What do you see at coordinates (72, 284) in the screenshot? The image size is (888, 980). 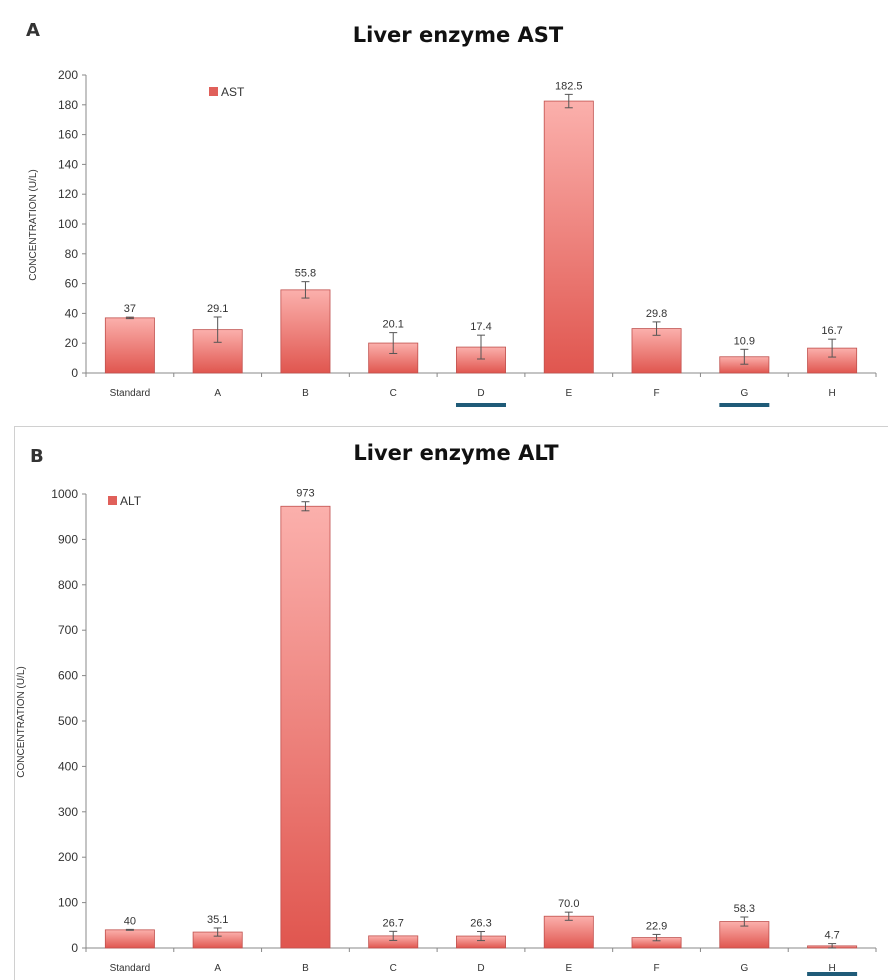 I see `y-tick-label: 60` at bounding box center [72, 284].